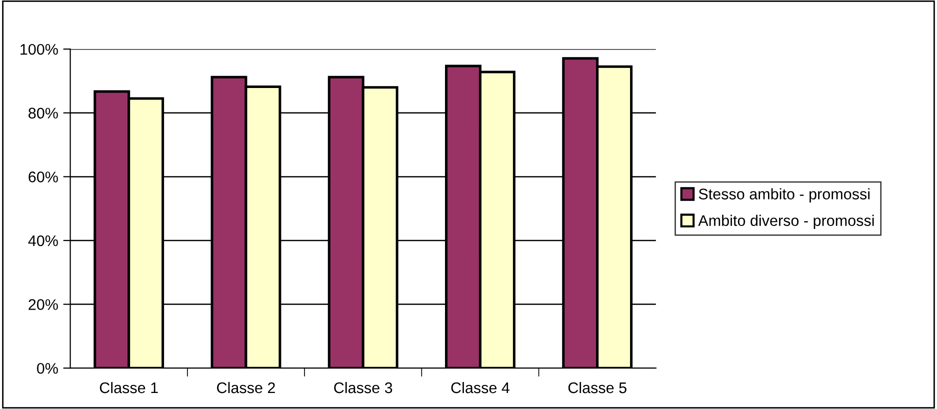 The height and width of the screenshot is (409, 937). Describe the element at coordinates (47, 368) in the screenshot. I see `y-tick-label: 0%` at that location.